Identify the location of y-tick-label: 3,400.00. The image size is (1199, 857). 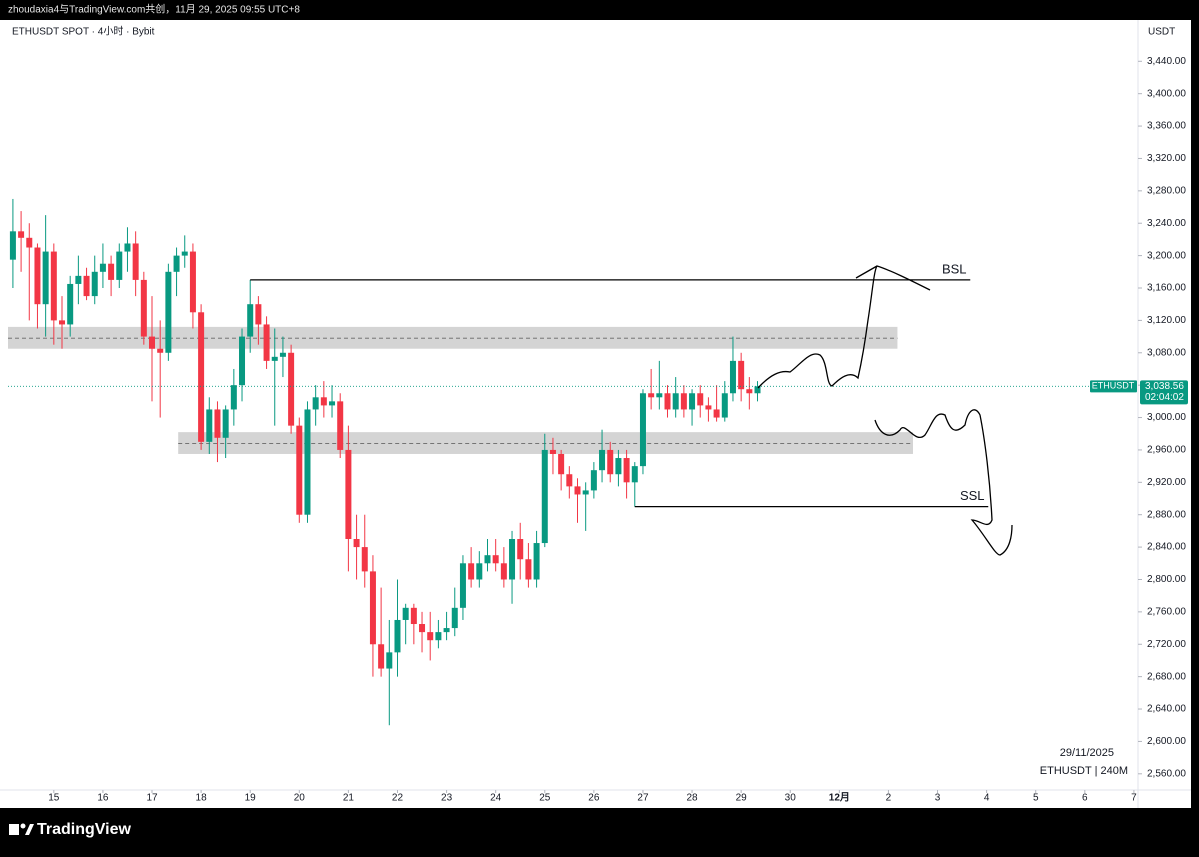
(1166, 93).